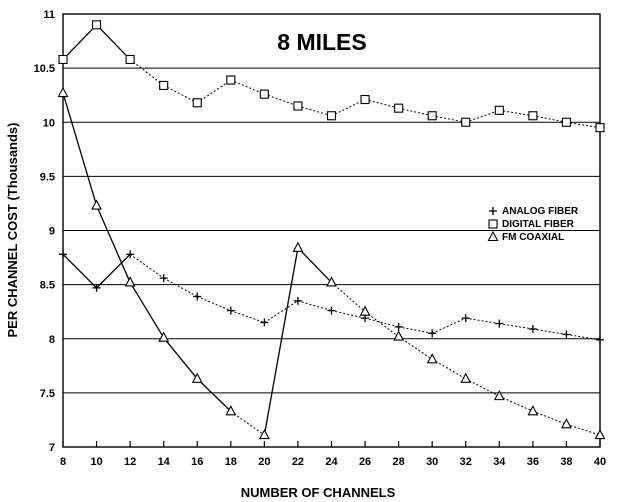  What do you see at coordinates (533, 462) in the screenshot?
I see `x-tick-label: 36` at bounding box center [533, 462].